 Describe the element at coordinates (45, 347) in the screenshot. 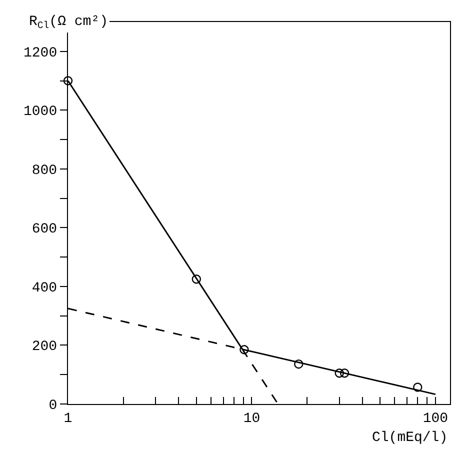

I see `y-tick-label: 200` at that location.